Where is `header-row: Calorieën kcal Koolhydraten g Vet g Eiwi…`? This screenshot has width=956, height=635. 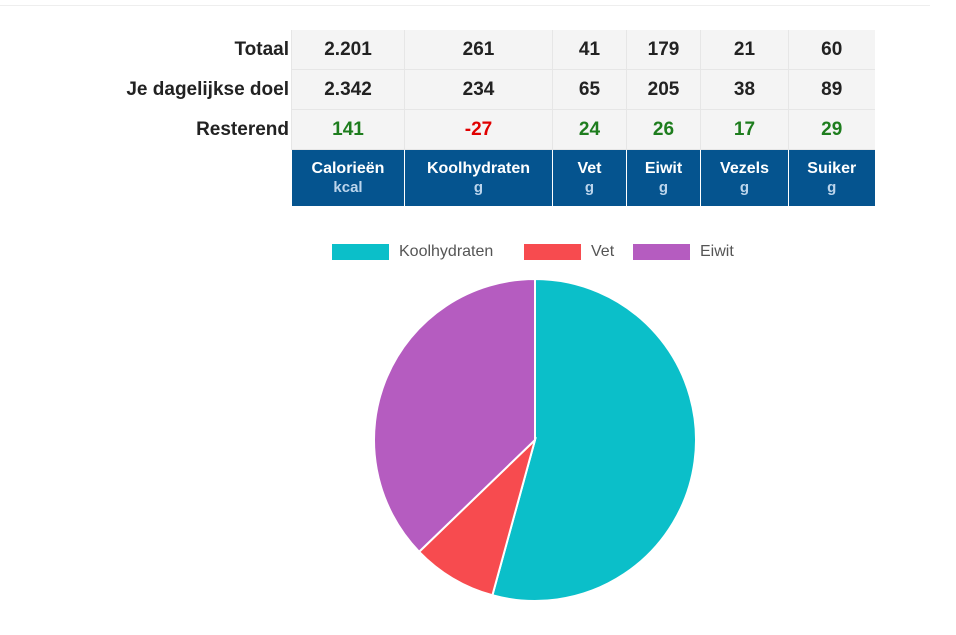
header-row: Calorieën kcal Koolhydraten g Vet g Eiwi… is located at coordinates (446, 177).